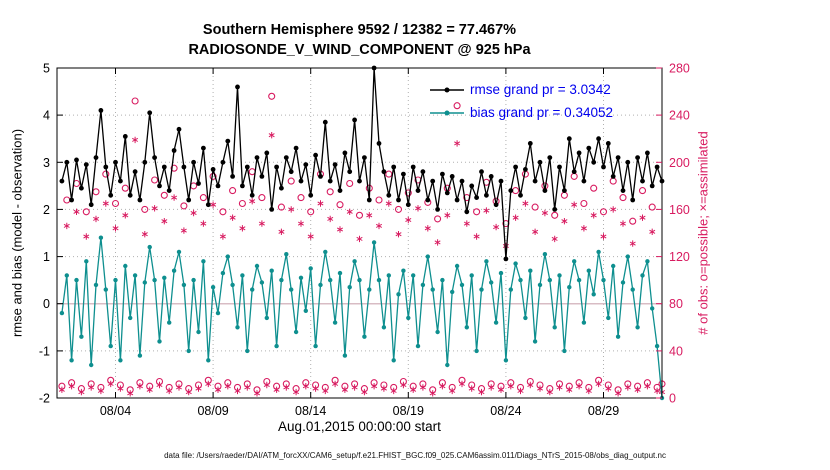  I want to click on left-tick-label: 0, so click(46, 304).